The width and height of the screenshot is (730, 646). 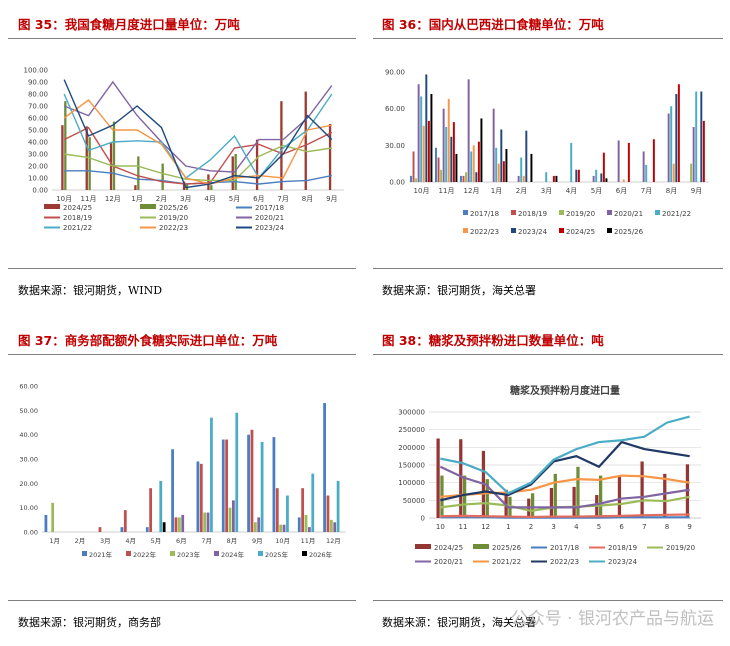 I want to click on x-tick-label: 7月, so click(x=646, y=191).